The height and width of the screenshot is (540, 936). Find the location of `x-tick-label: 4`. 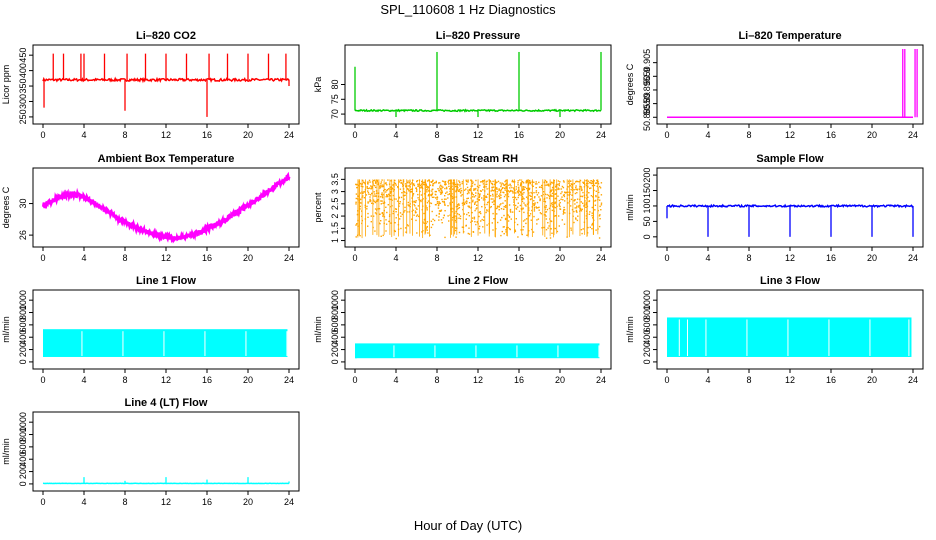

x-tick-label: 4 is located at coordinates (707, 380).